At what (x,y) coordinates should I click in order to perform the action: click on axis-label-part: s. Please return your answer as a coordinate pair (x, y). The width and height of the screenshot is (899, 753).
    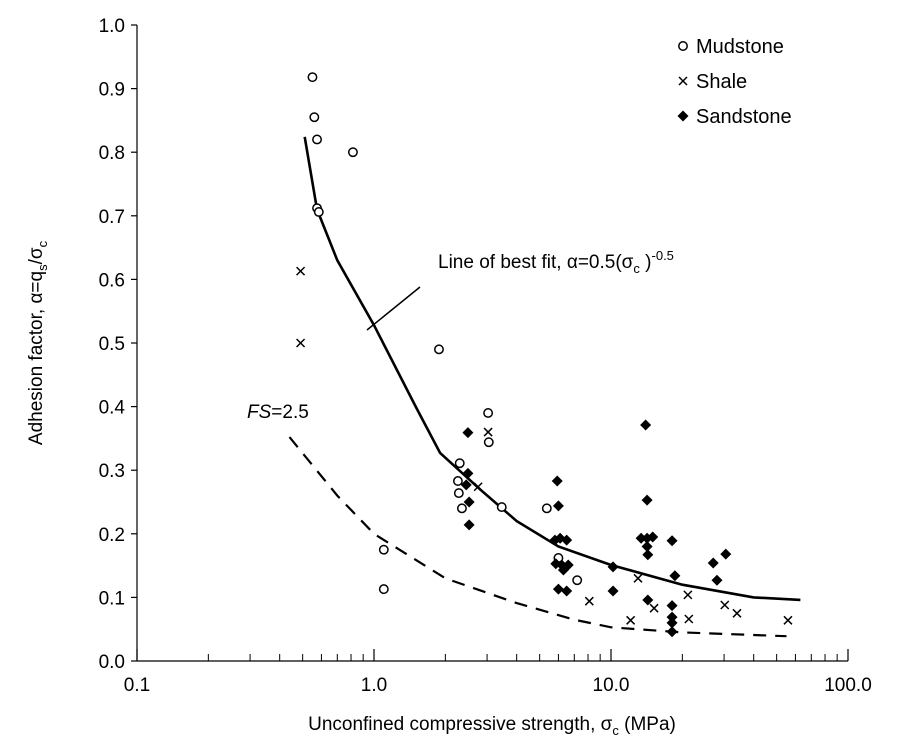
    Looking at the image, I should click on (42, 267).